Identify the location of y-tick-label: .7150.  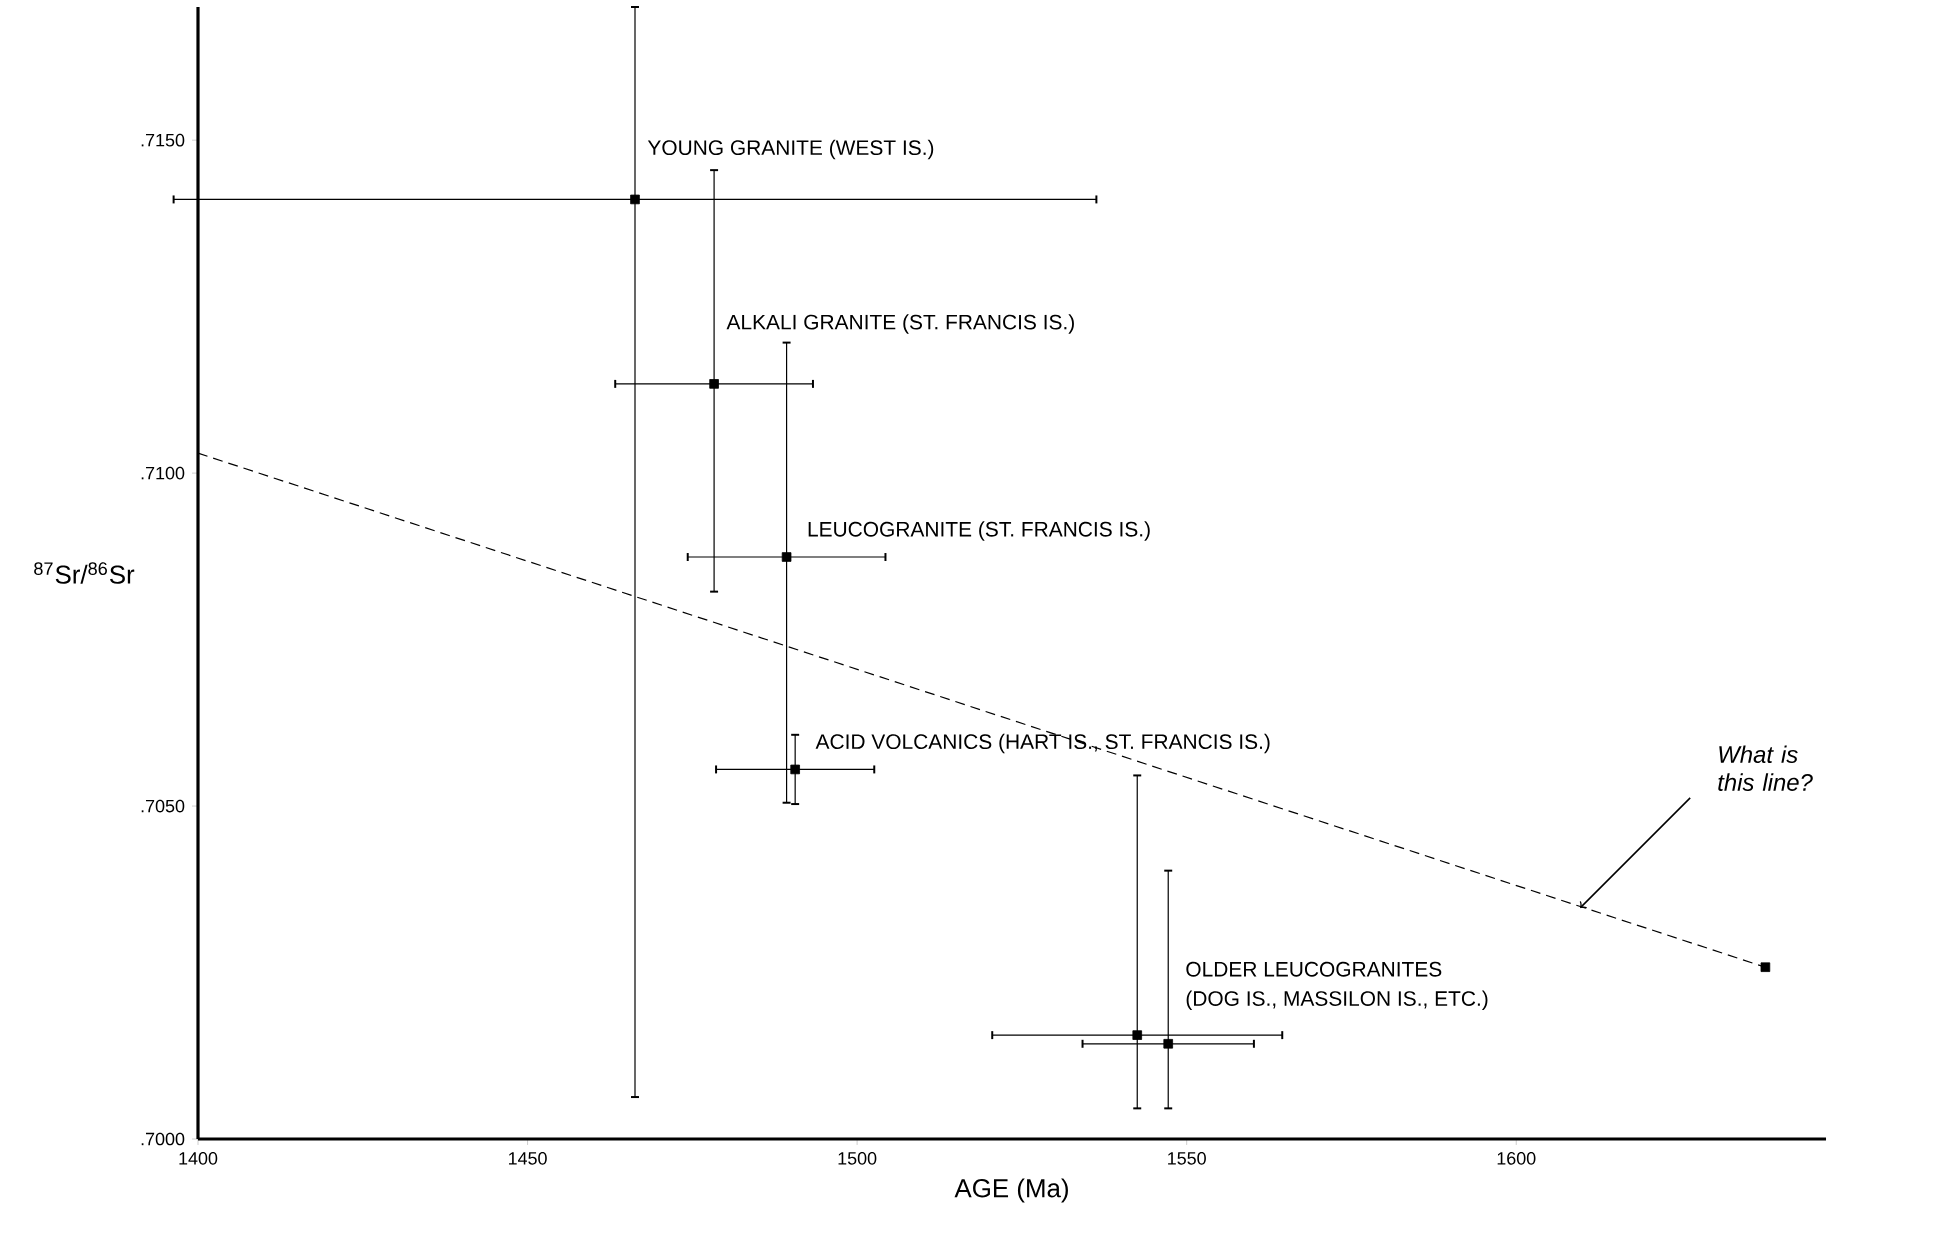
(163, 140).